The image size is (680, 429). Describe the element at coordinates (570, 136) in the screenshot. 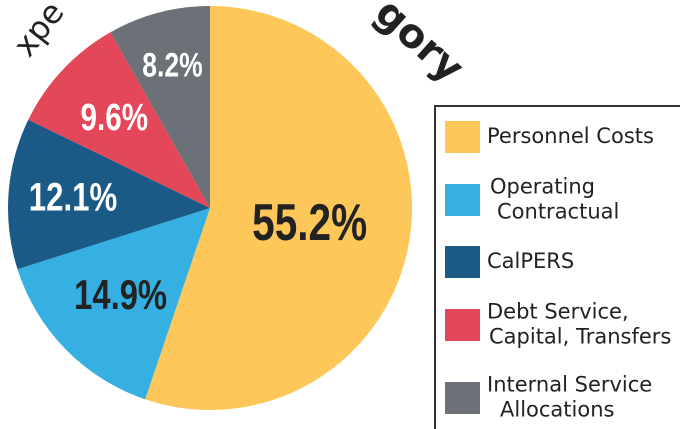

I see `legend-label: Personnel Costs` at that location.